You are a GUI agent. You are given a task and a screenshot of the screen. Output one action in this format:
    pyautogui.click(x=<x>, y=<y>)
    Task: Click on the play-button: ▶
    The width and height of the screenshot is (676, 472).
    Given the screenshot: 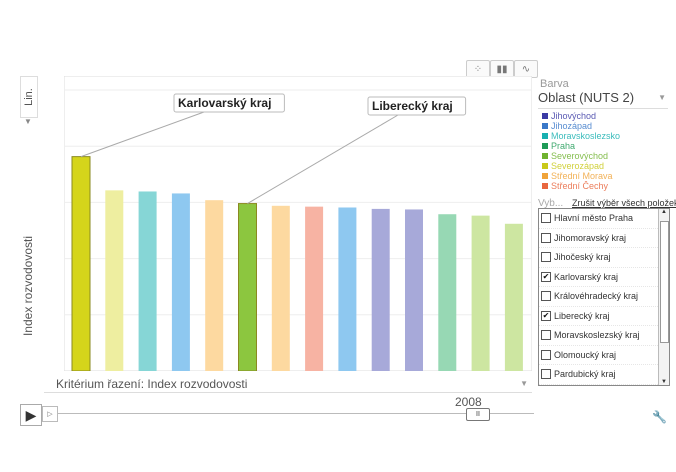 What is the action you would take?
    pyautogui.click(x=31, y=415)
    